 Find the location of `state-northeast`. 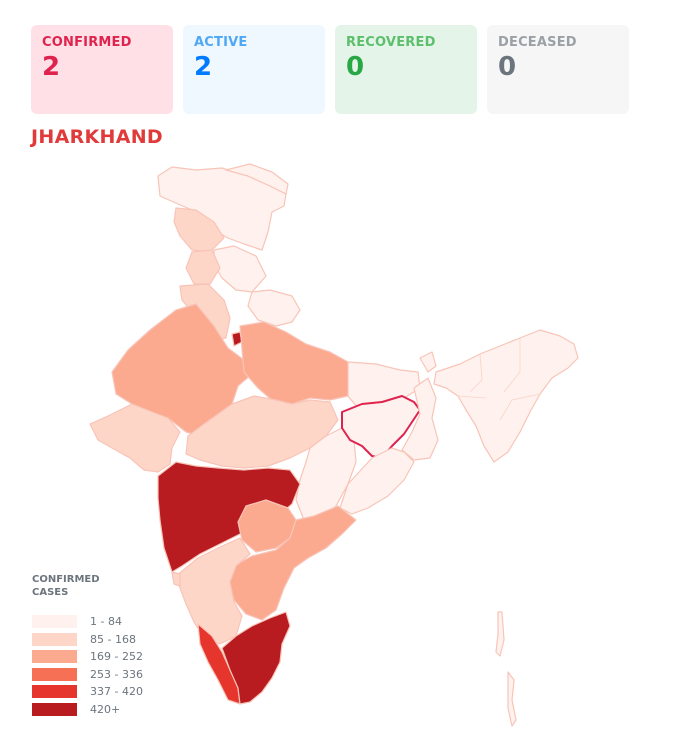

state-northeast is located at coordinates (506, 396).